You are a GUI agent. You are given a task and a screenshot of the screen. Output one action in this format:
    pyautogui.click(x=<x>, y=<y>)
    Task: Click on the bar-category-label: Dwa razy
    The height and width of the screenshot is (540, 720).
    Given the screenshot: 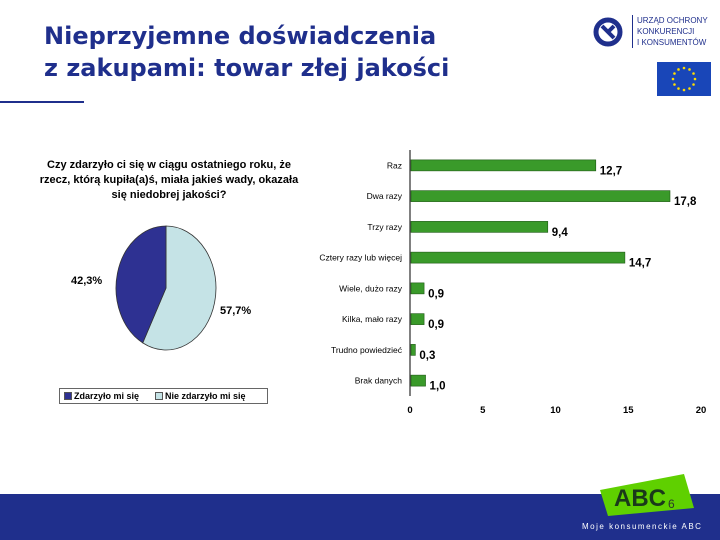 What is the action you would take?
    pyautogui.click(x=385, y=196)
    